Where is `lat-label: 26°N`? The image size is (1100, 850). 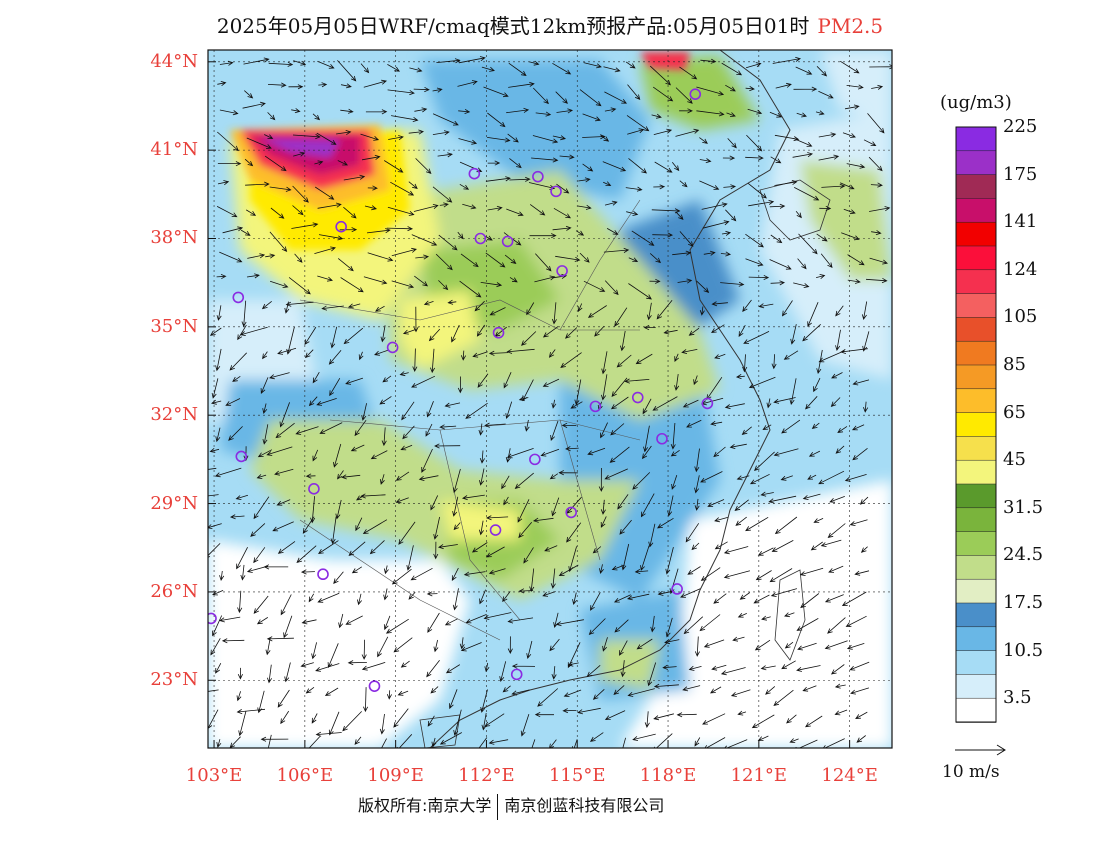 lat-label: 26°N is located at coordinates (174, 591).